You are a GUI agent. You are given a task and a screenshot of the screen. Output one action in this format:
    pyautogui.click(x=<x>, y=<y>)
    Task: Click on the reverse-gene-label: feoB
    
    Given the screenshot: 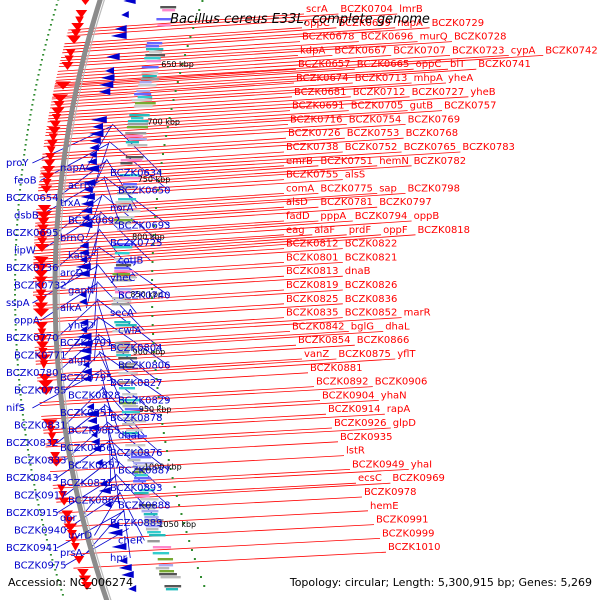 What is the action you would take?
    pyautogui.click(x=25, y=181)
    